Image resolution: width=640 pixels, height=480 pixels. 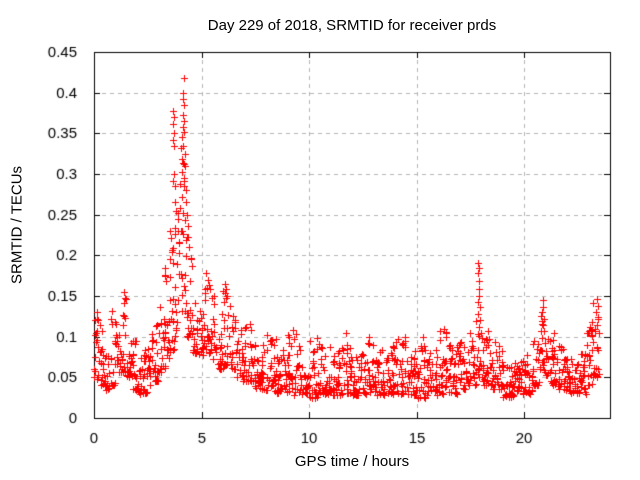 What do you see at coordinates (352, 461) in the screenshot?
I see `x-axis-label: GPS time / hours` at bounding box center [352, 461].